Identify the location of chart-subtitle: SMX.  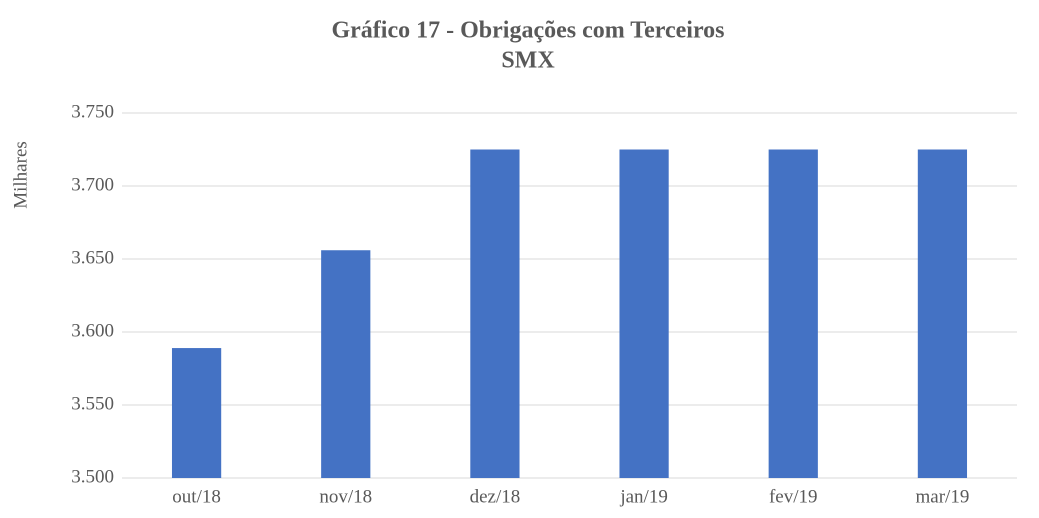
(528, 61).